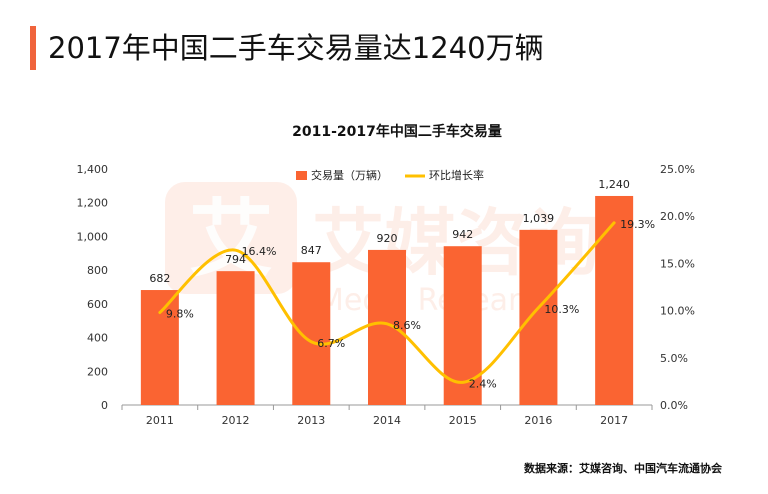 Image resolution: width=768 pixels, height=494 pixels. Describe the element at coordinates (623, 468) in the screenshot. I see `source-note: 数据来源：艾媒咨询、中国汽车流通协会` at that location.